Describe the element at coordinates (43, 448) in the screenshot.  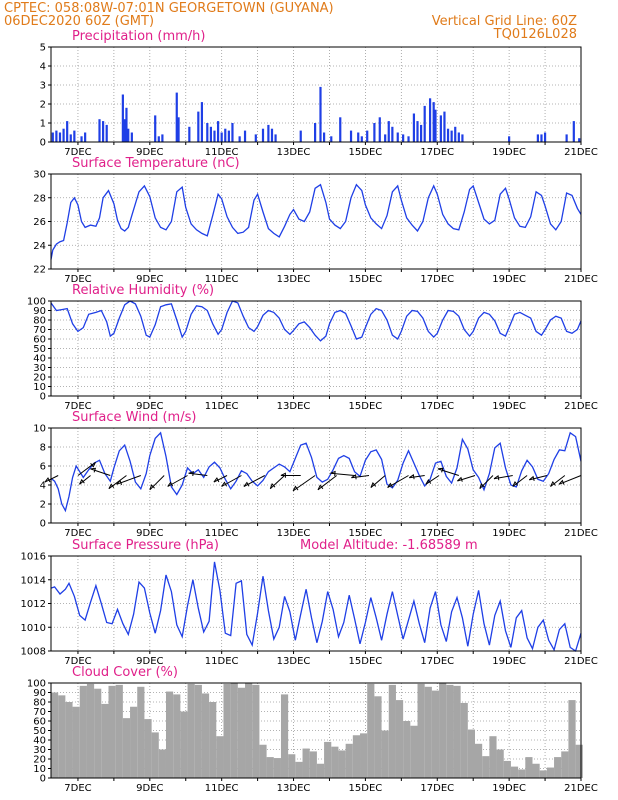
I see `y-tick-label: 8` at that location.